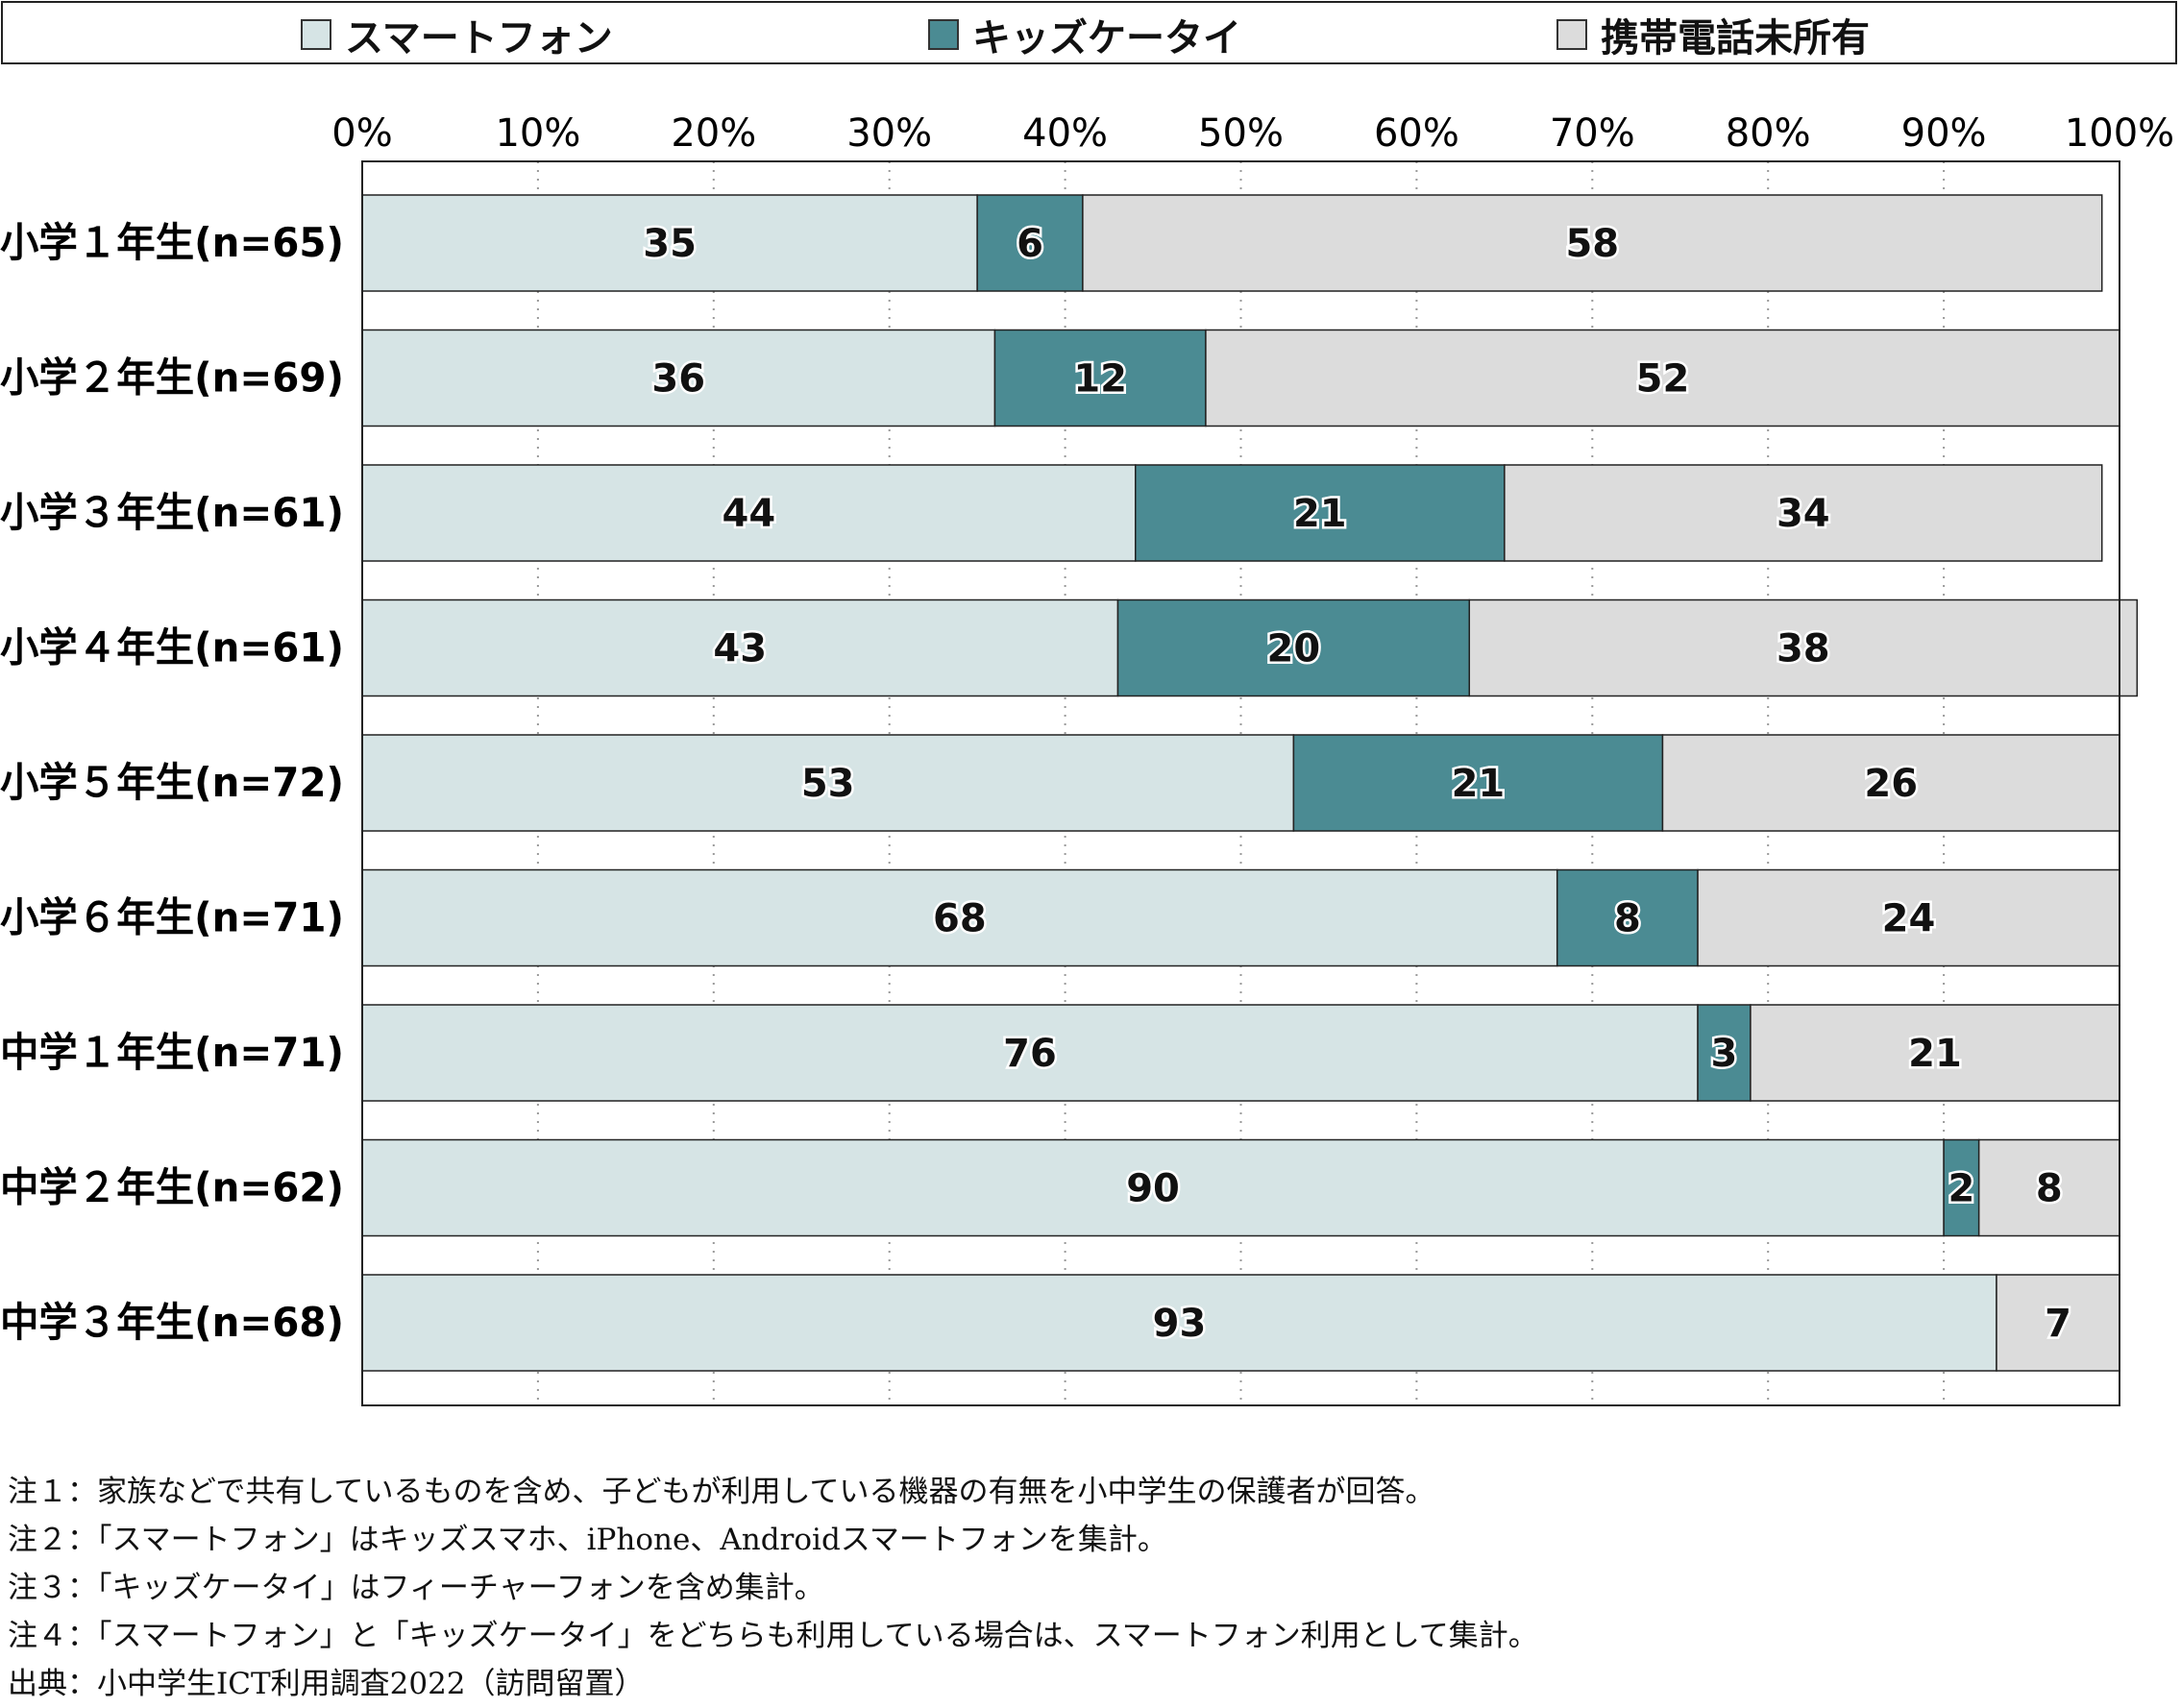  What do you see at coordinates (1106, 38) in the screenshot?
I see `legend-label-kids-phone: キッズケータイ` at bounding box center [1106, 38].